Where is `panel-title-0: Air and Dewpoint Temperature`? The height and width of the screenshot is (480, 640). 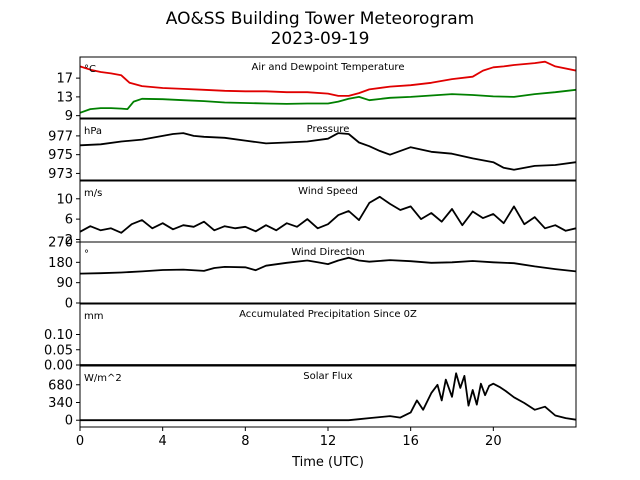 panel-title-0: Air and Dewpoint Temperature is located at coordinates (328, 67).